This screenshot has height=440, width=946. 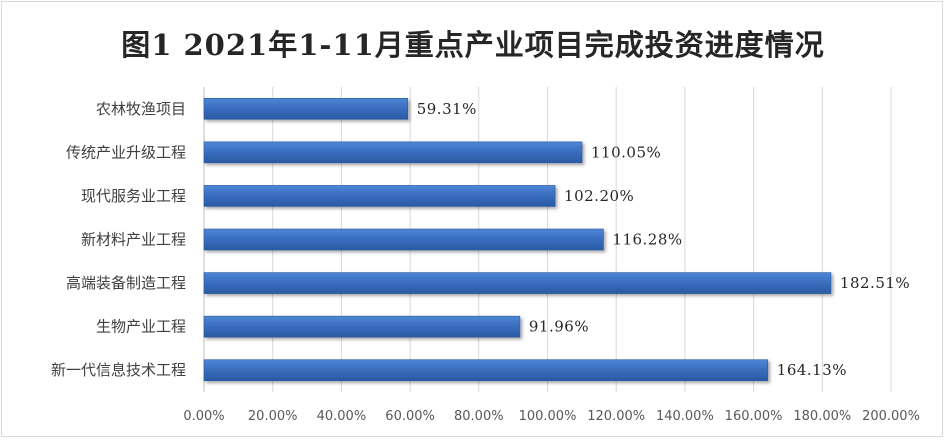 What do you see at coordinates (685, 416) in the screenshot?
I see `x-tick-label: 140.00%` at bounding box center [685, 416].